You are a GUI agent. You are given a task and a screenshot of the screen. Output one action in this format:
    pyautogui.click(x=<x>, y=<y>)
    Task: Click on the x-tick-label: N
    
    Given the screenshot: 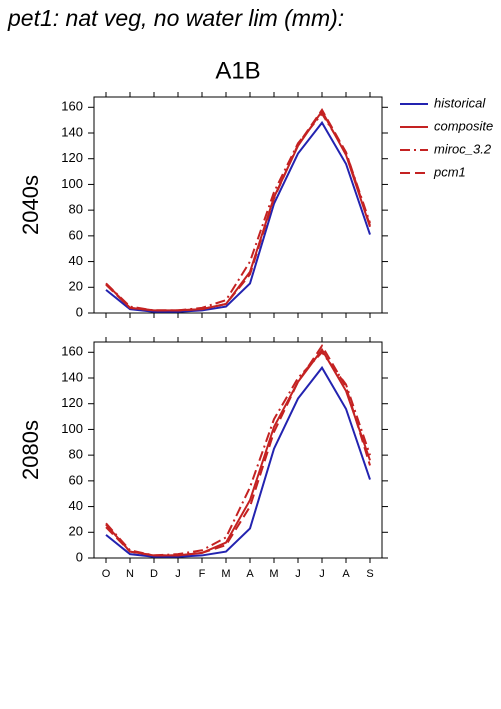 What is the action you would take?
    pyautogui.click(x=130, y=574)
    